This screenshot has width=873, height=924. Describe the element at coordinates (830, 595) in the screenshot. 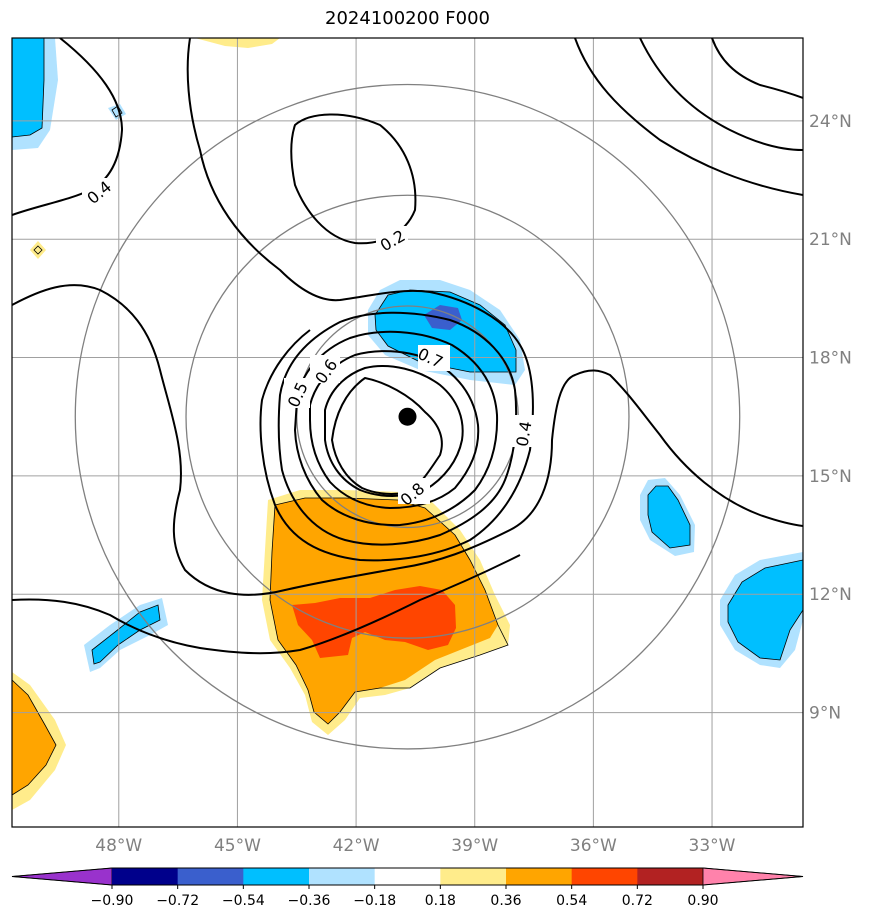

I see `lat-tick-label: 12°N` at that location.